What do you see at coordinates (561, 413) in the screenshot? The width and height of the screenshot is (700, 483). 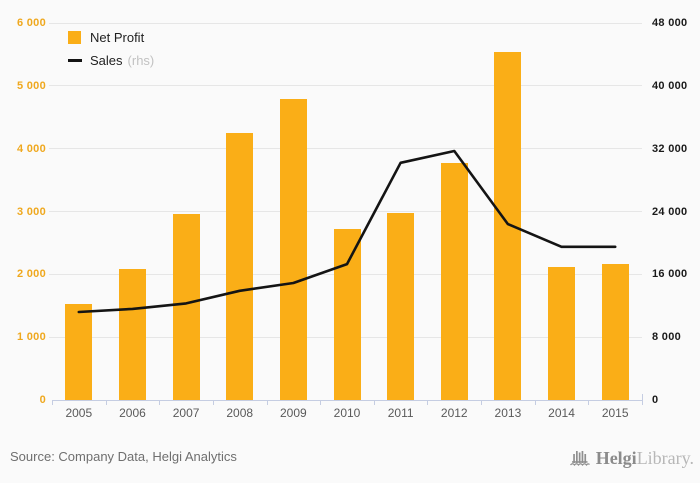 I see `x-axis-year-label: 2014` at bounding box center [561, 413].